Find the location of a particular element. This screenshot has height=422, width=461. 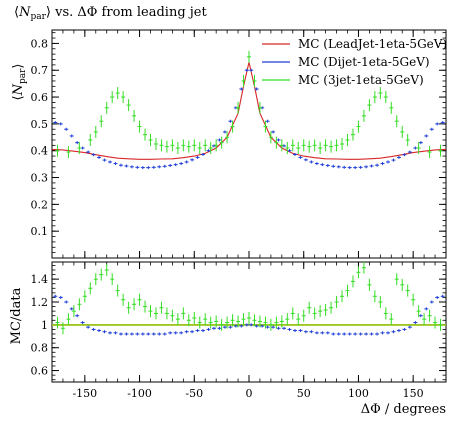

x-tick-label: 0 is located at coordinates (249, 393).